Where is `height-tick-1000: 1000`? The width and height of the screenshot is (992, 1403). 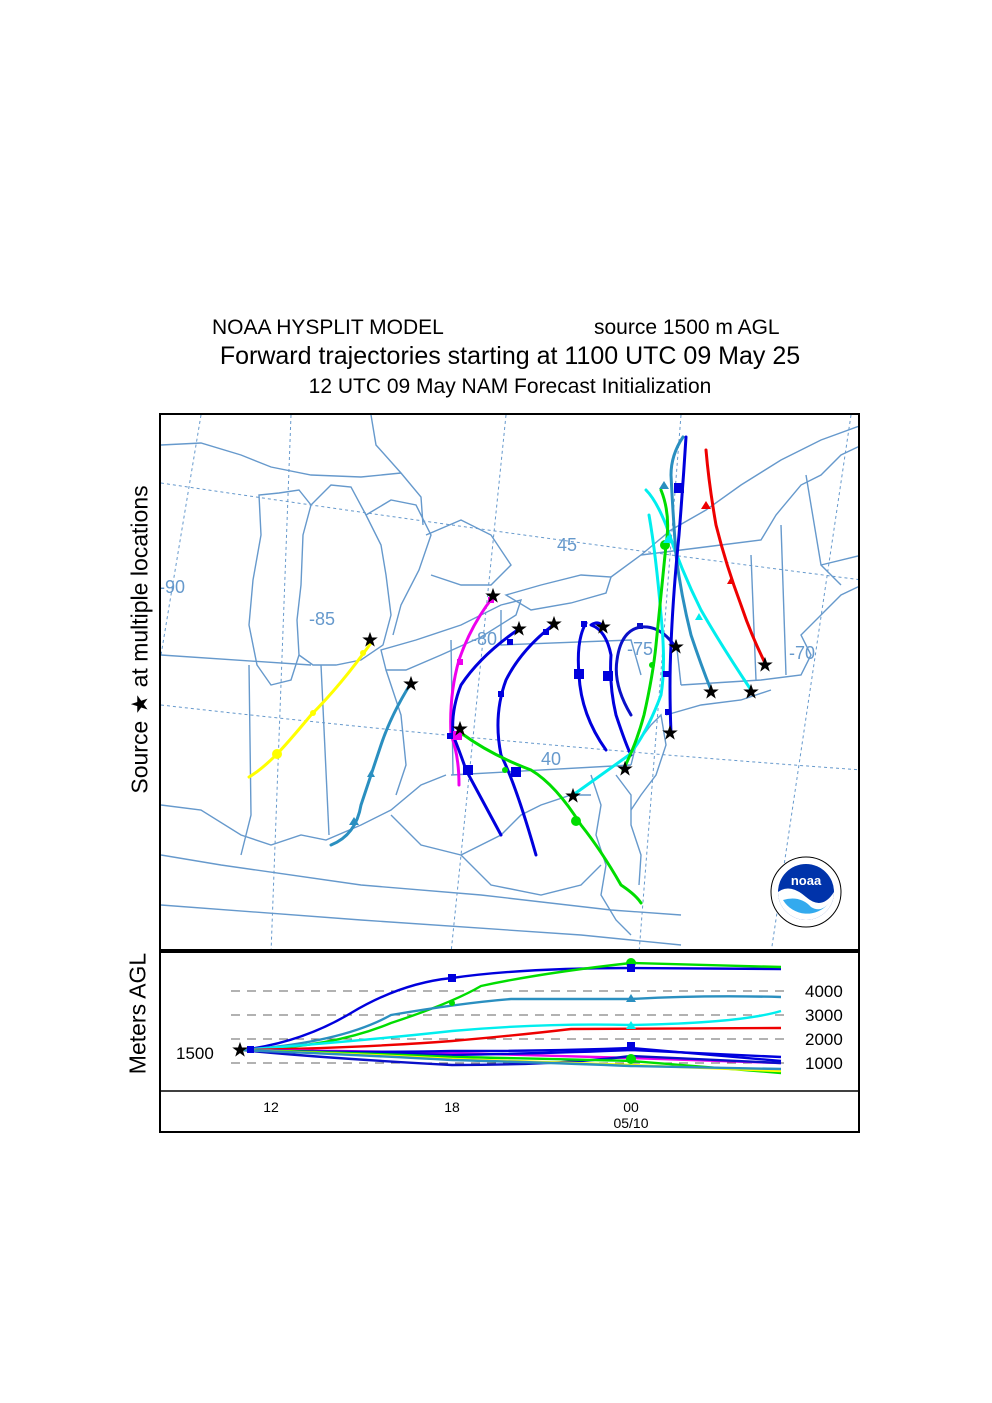
height-tick-1000: 1000 is located at coordinates (824, 1063).